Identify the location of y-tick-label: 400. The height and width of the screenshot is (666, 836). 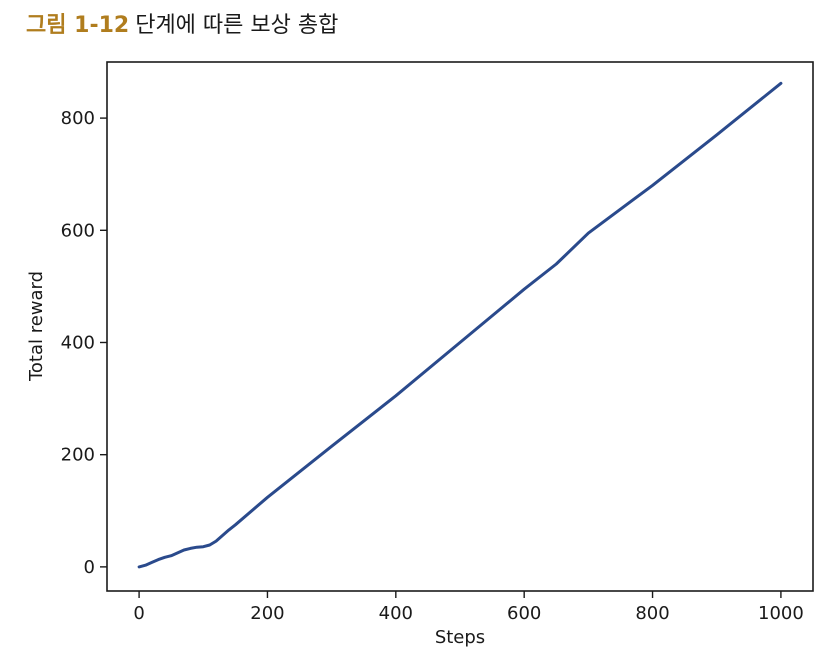
(78, 342).